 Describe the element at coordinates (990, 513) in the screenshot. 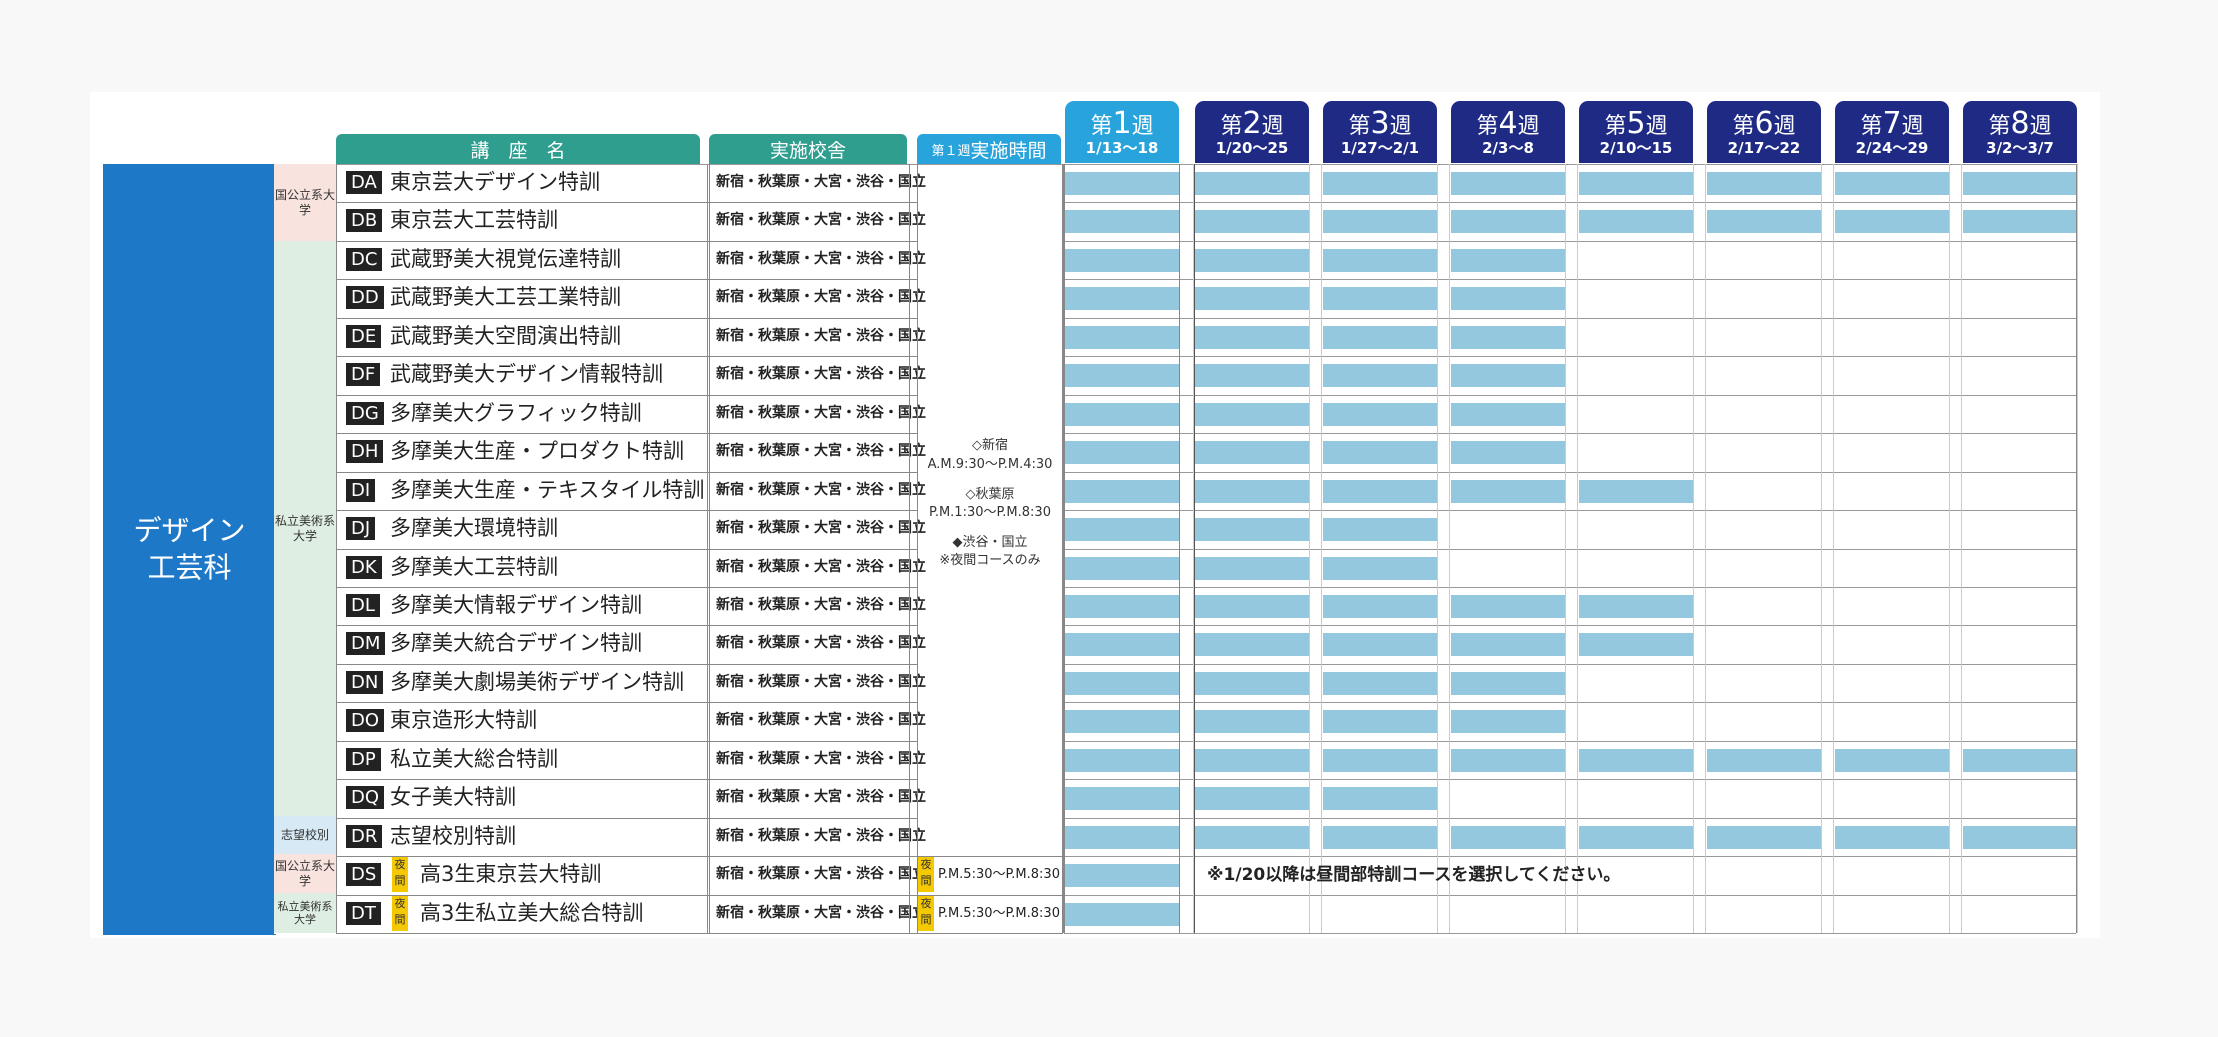

I see `time-akihabara-hours: P.M.1:30〜P.M.8:30` at that location.